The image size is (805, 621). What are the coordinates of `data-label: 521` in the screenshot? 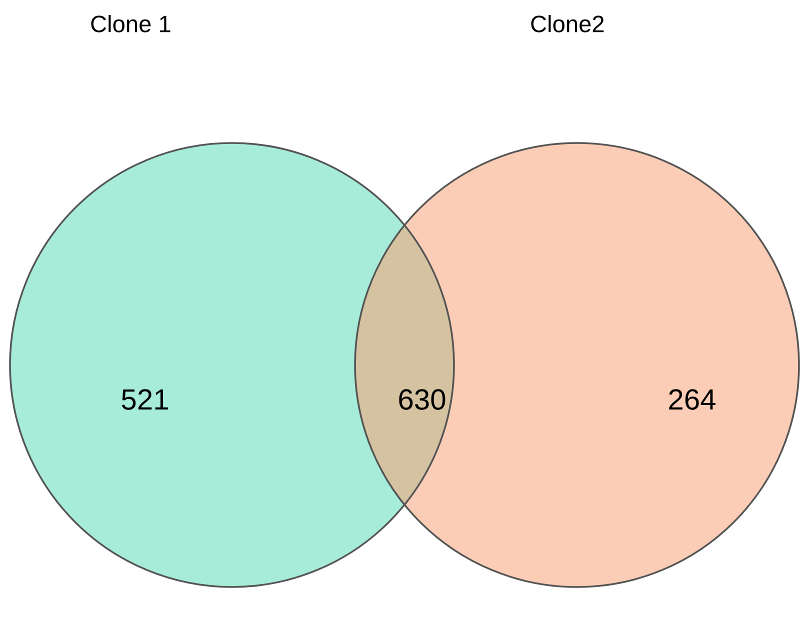 It's located at (145, 399).